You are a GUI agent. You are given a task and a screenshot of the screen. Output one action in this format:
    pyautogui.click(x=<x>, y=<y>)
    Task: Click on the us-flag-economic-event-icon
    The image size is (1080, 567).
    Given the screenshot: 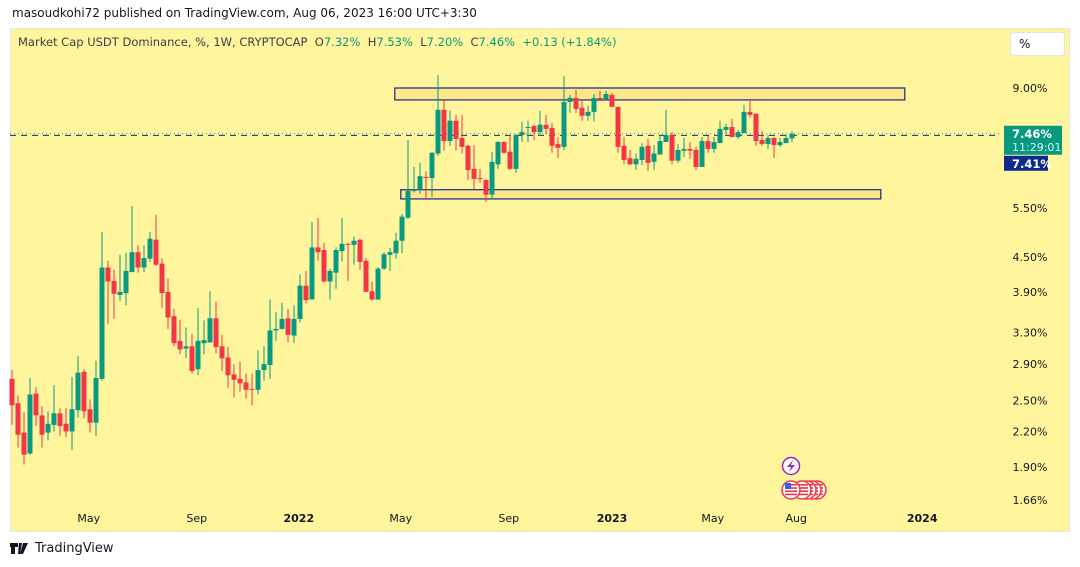 What is the action you would take?
    pyautogui.click(x=804, y=490)
    